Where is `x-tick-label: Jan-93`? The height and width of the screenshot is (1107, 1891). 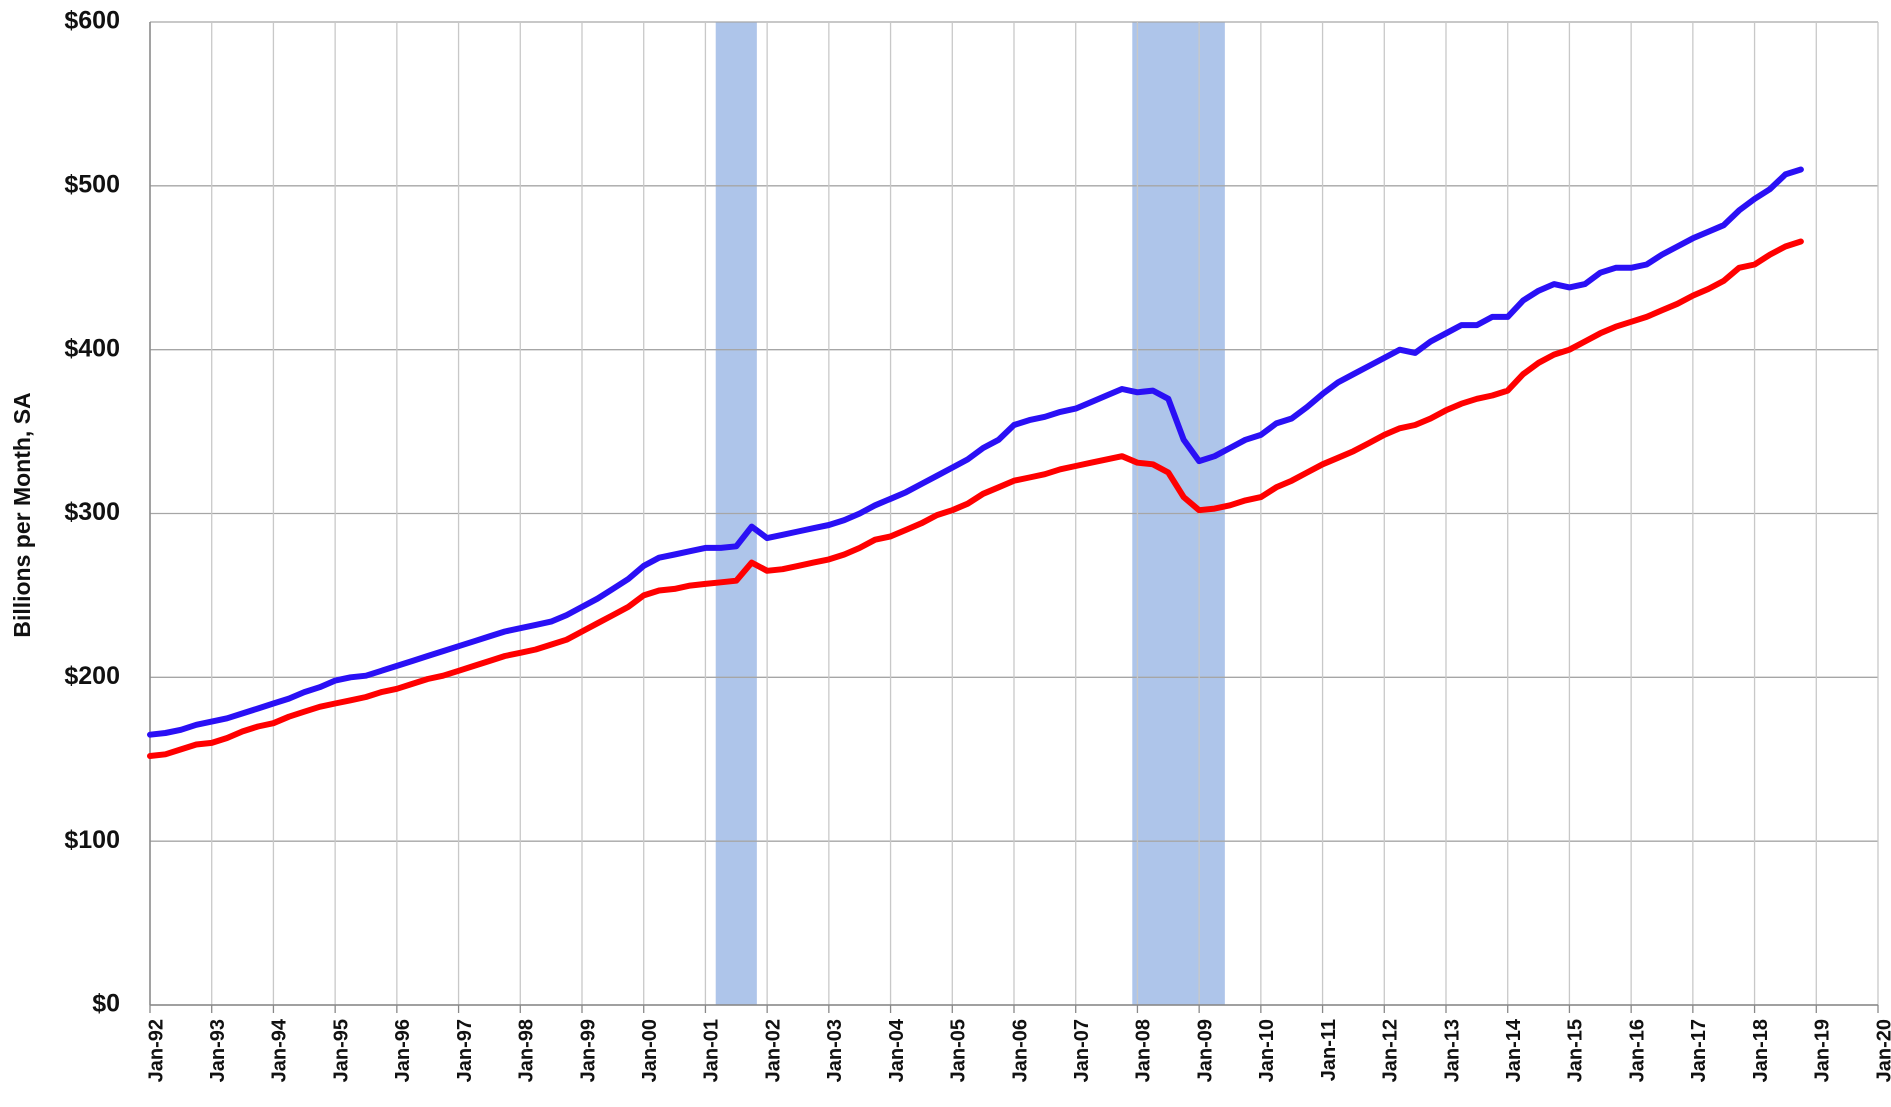 x-tick-label: Jan-93 is located at coordinates (218, 1050).